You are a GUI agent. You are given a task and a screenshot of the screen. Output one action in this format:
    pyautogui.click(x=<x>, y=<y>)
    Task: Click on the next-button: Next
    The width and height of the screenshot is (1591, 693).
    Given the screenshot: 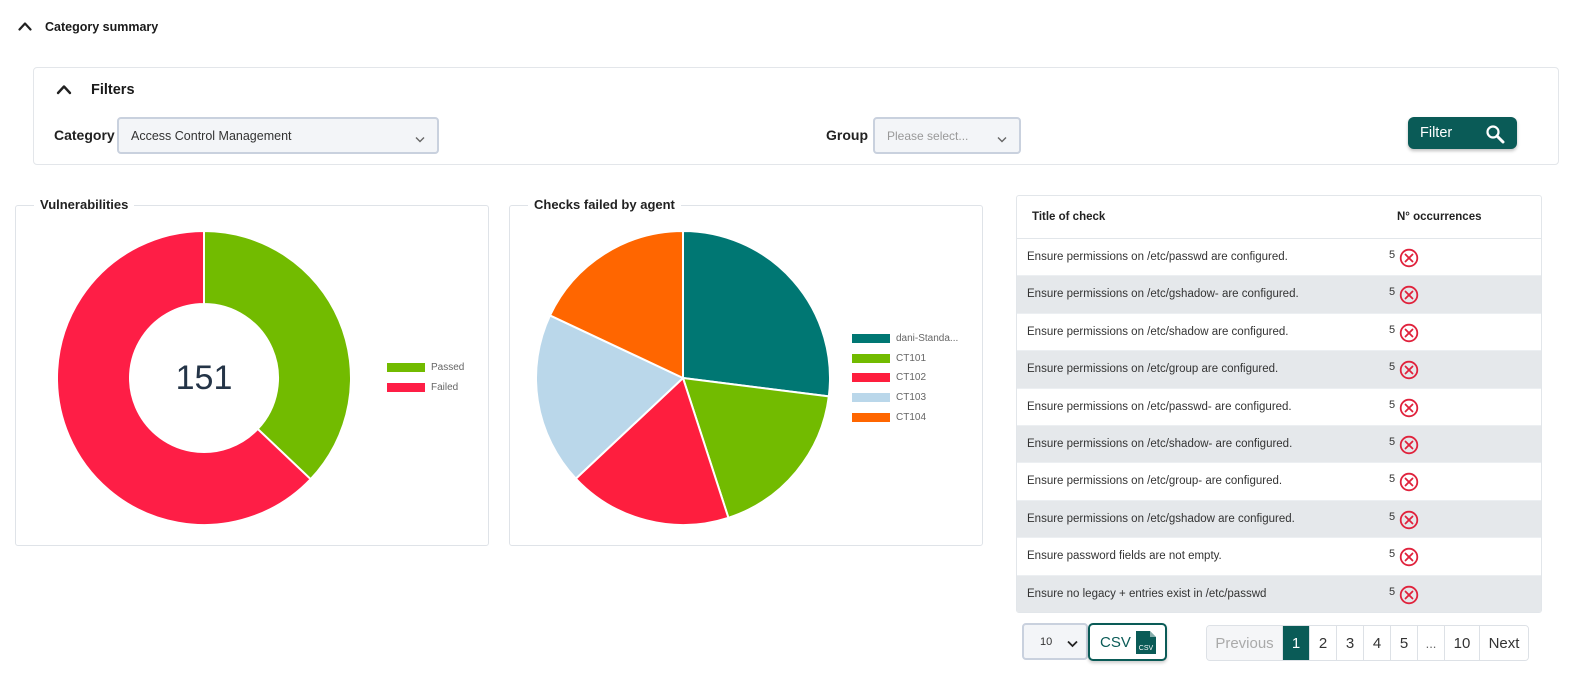 What is the action you would take?
    pyautogui.click(x=1504, y=643)
    